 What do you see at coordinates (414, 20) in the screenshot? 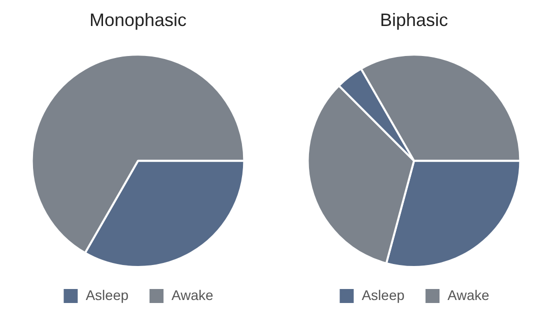
I see `chart-title: Biphasic` at bounding box center [414, 20].